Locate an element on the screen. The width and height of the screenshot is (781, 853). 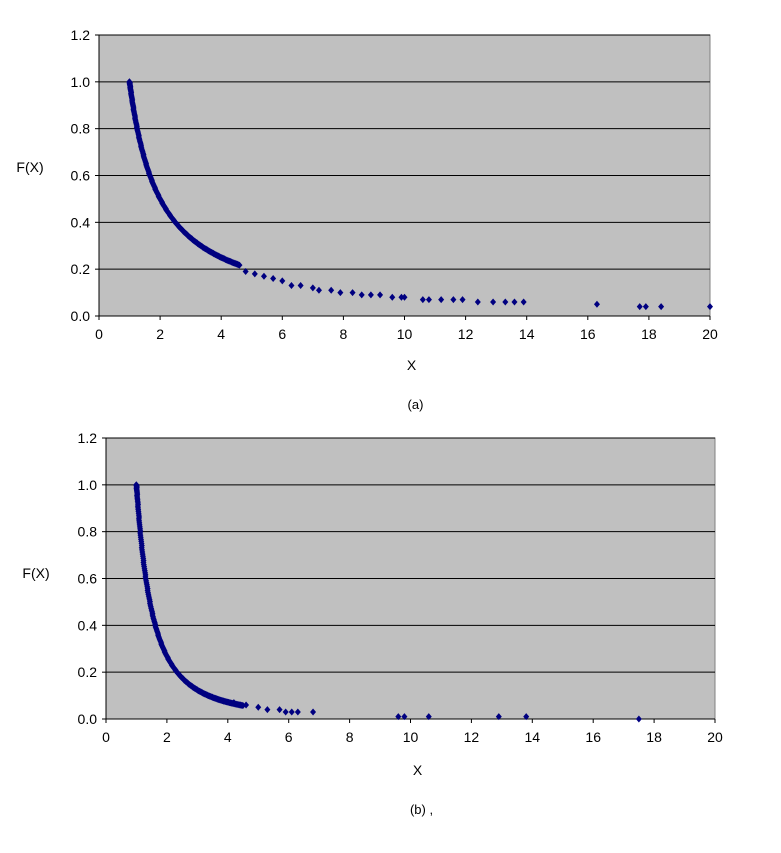
chart-caption: (a) is located at coordinates (416, 404).